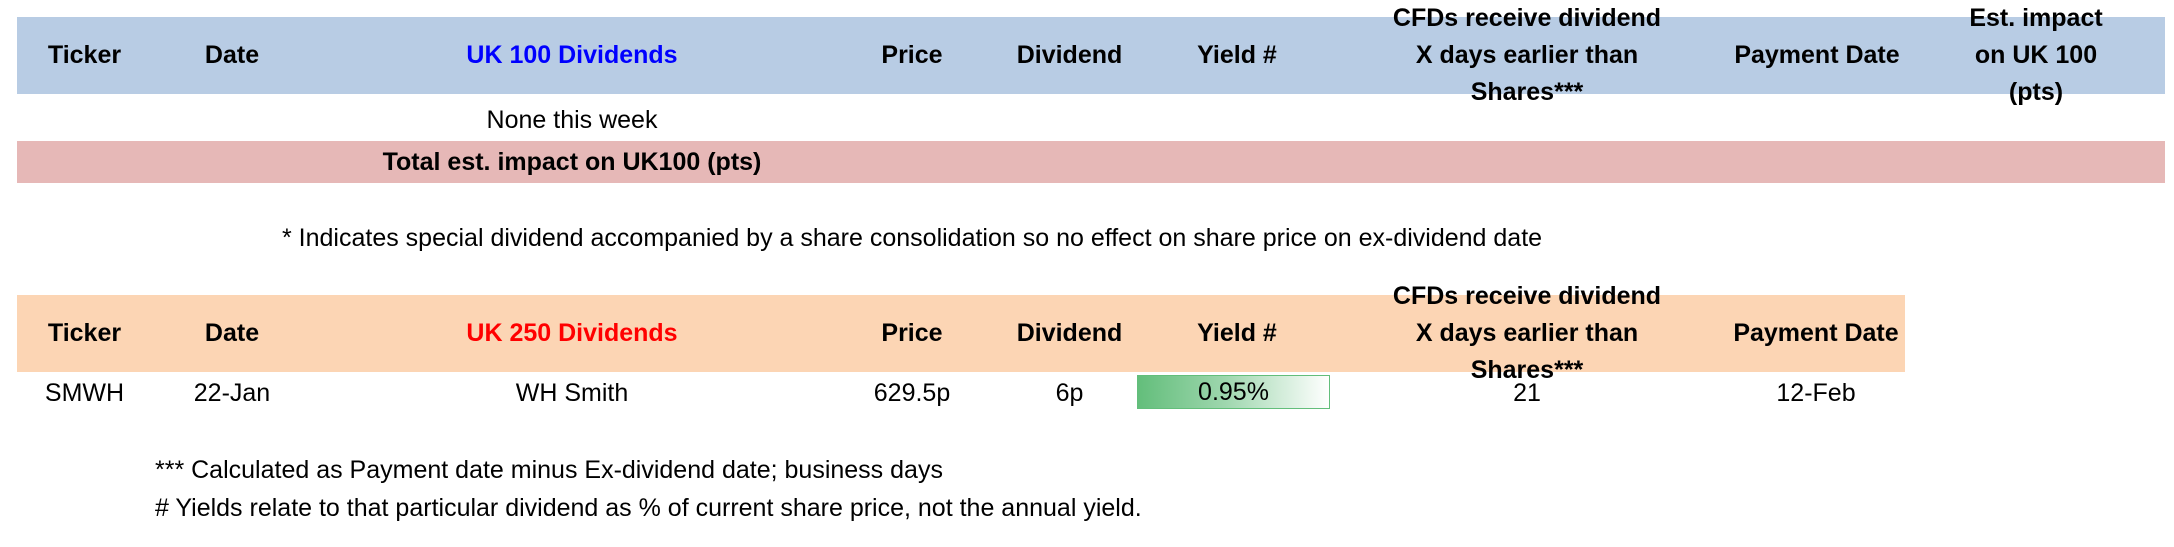 Image resolution: width=2174 pixels, height=547 pixels. I want to click on uk100-none-text: None this week, so click(572, 119).